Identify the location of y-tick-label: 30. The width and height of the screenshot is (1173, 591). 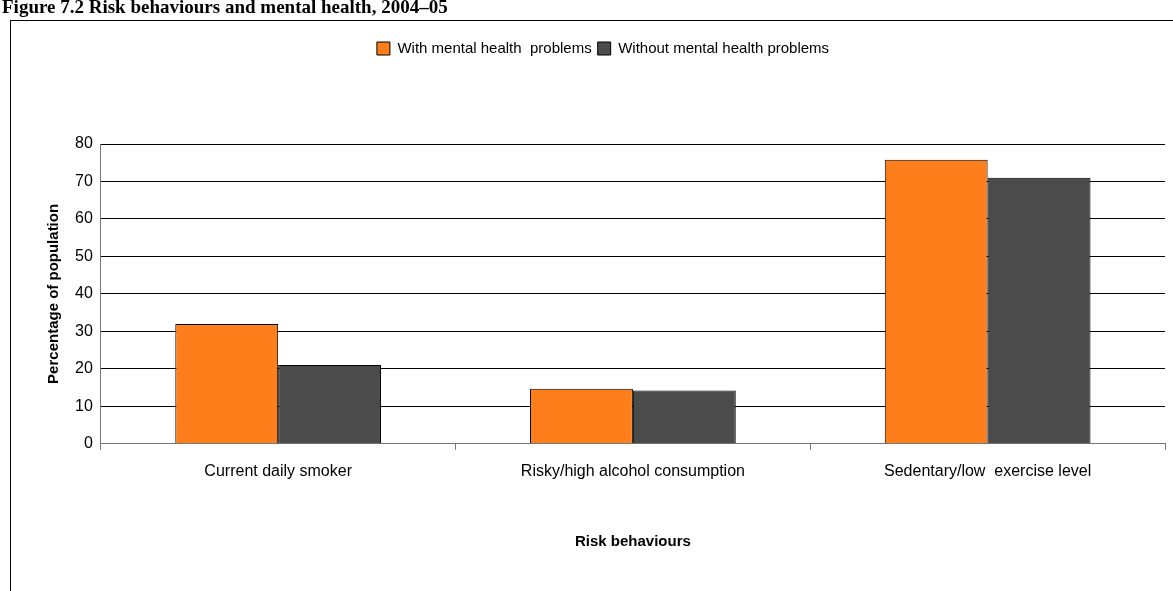
(84, 330).